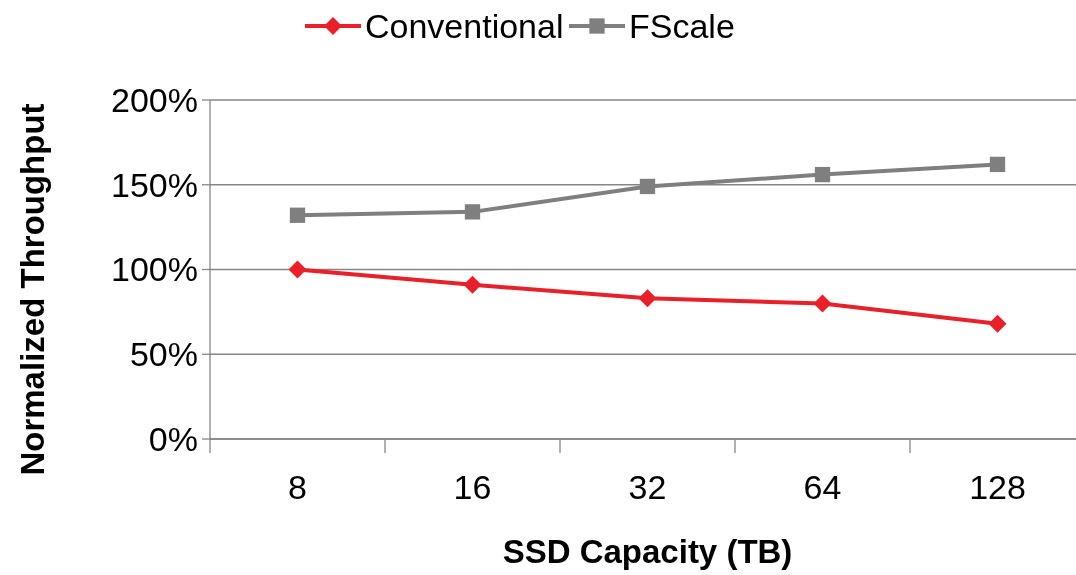  Describe the element at coordinates (154, 99) in the screenshot. I see `y-tick-label: 200%` at that location.